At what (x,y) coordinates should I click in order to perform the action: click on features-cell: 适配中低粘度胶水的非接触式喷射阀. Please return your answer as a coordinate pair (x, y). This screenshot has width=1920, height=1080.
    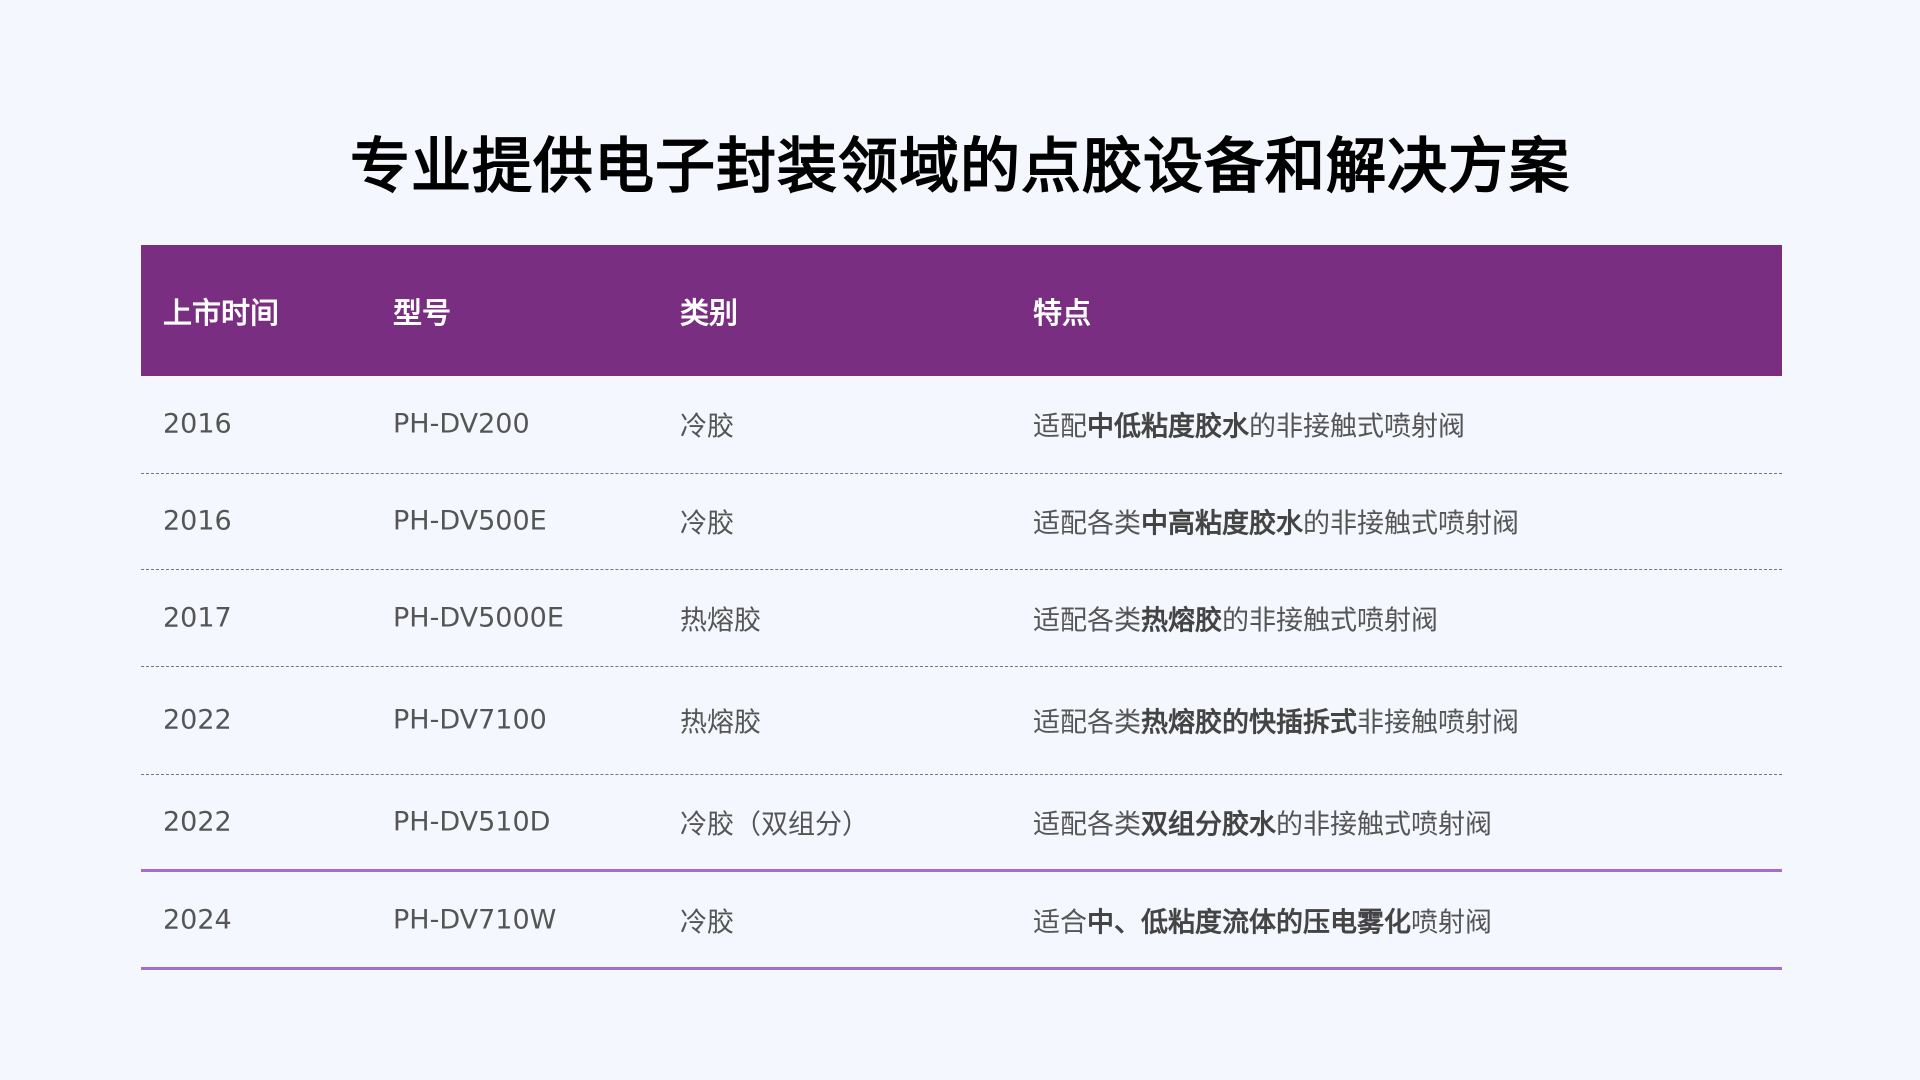
    Looking at the image, I should click on (1249, 424).